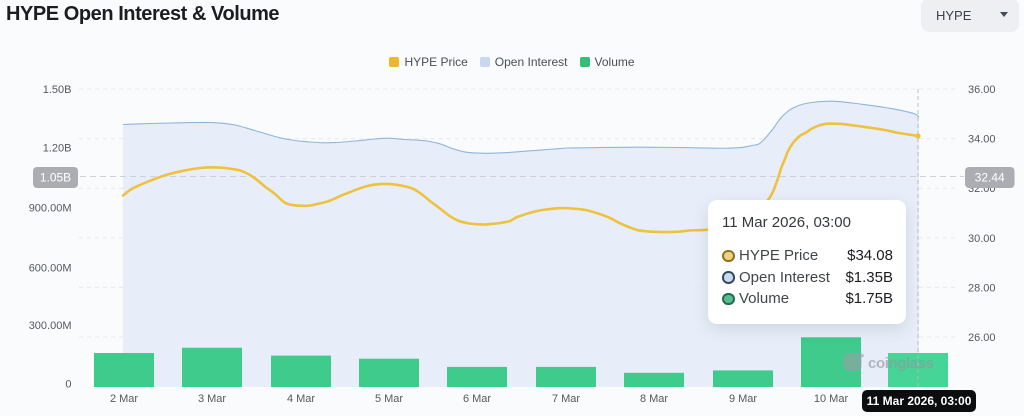 The image size is (1024, 416). What do you see at coordinates (389, 399) in the screenshot?
I see `svg-text: 5 Mar` at bounding box center [389, 399].